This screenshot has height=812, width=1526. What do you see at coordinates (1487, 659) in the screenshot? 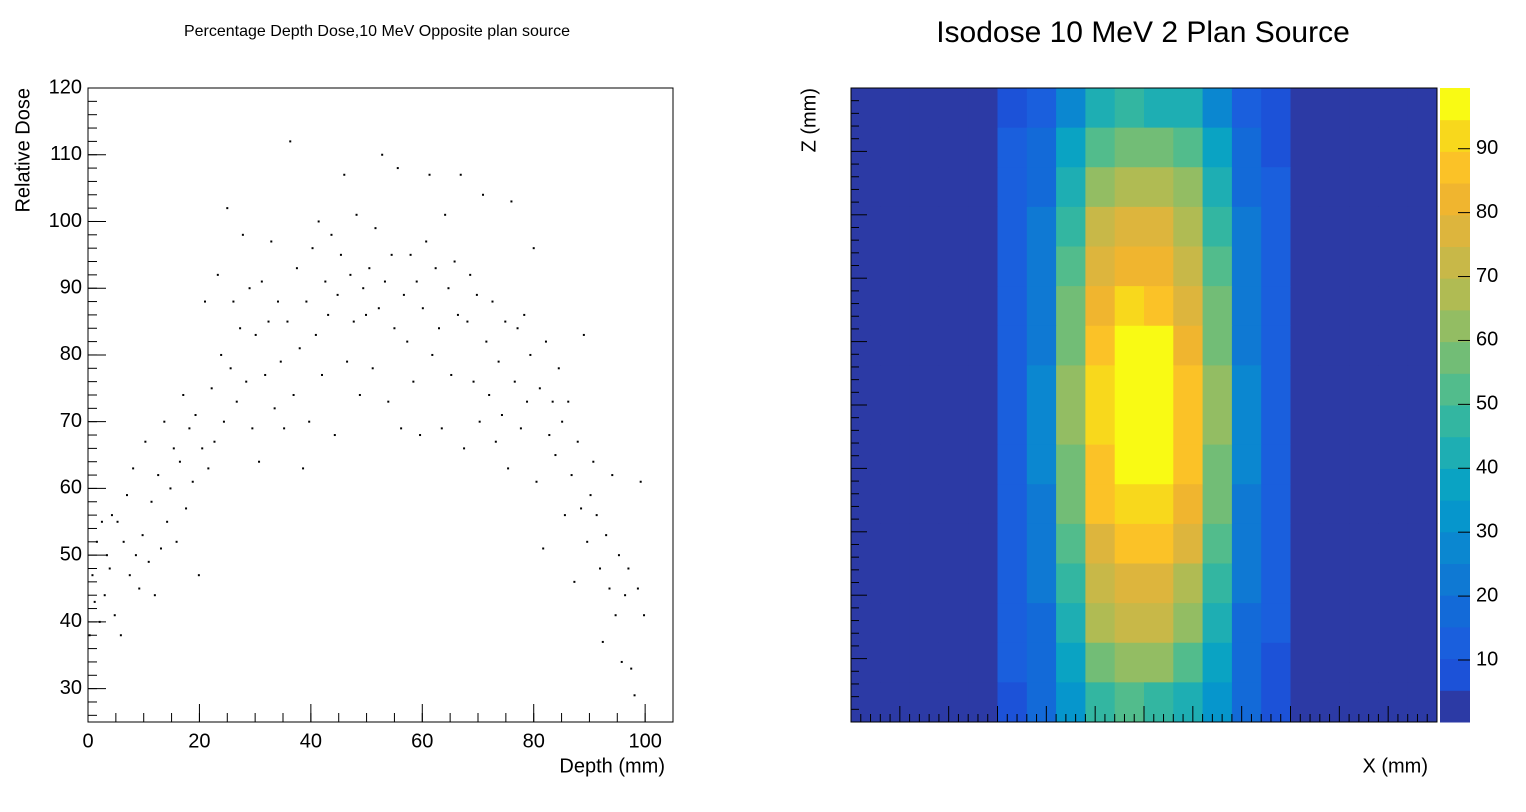
I see `colorbar-tick-label: 10` at bounding box center [1487, 659].